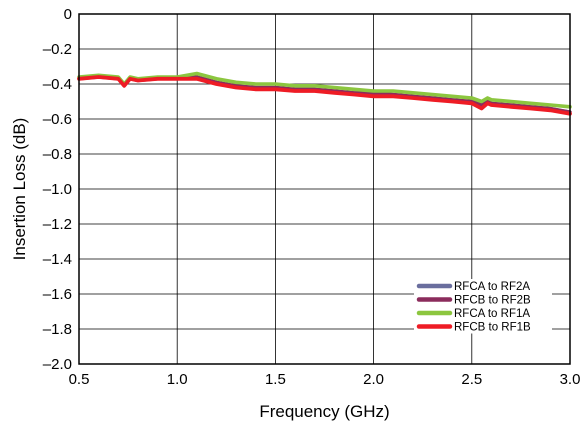 This screenshot has width=585, height=428. What do you see at coordinates (325, 379) in the screenshot?
I see `x-tick-labels: 0.5 1.0 1.5 2.0 2.5 3.0` at bounding box center [325, 379].